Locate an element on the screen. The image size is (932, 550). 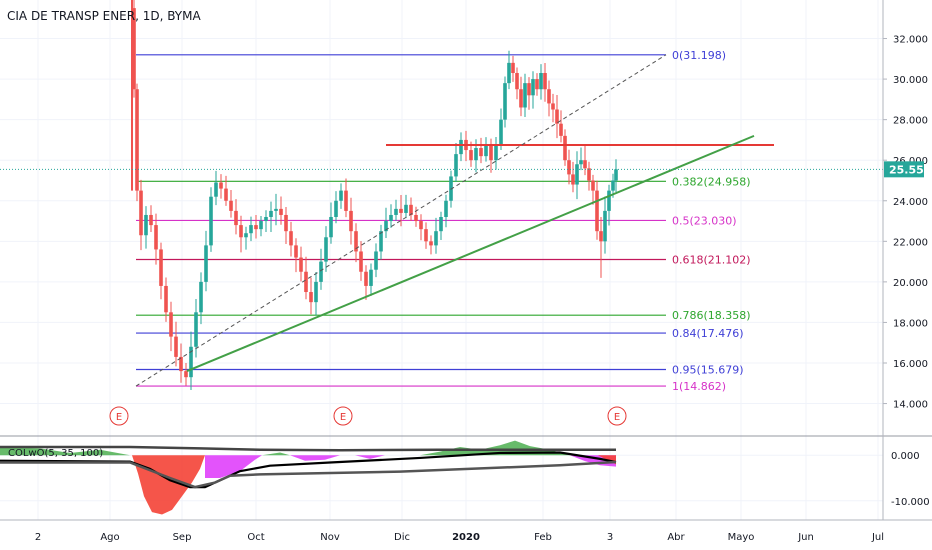
fib-level-label: 0.84(17.476) is located at coordinates (708, 333).